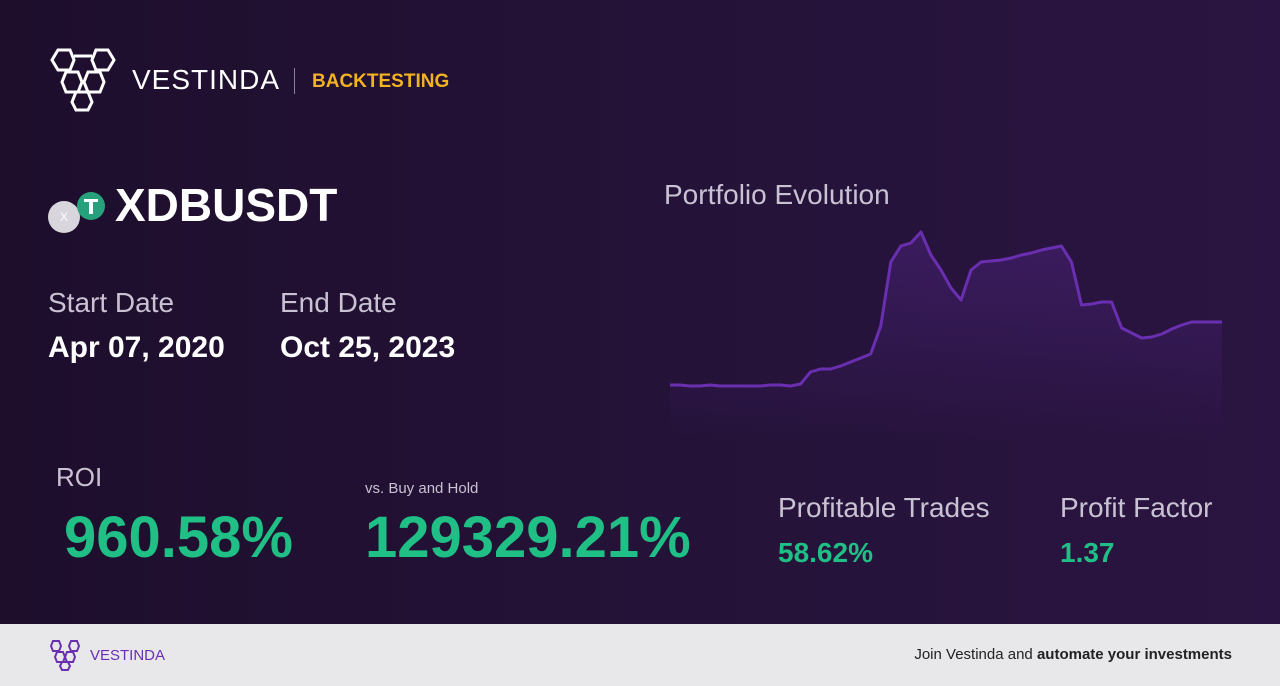 The height and width of the screenshot is (686, 1280). Describe the element at coordinates (825, 552) in the screenshot. I see `profitable: 58.62%` at that location.